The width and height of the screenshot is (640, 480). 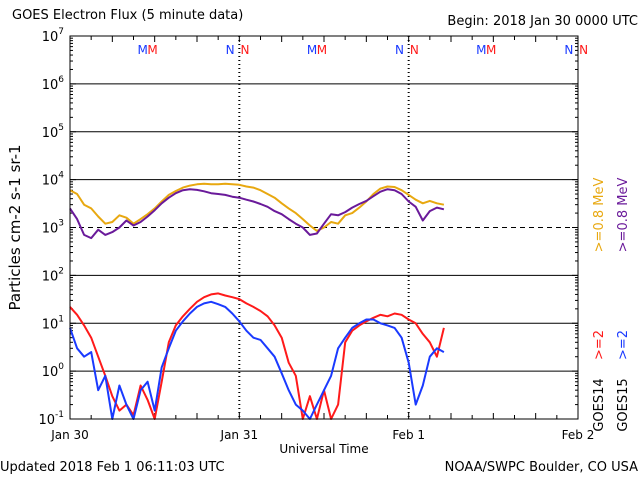 What do you see at coordinates (53, 84) in the screenshot?
I see `y-tick-label: 10⁶` at bounding box center [53, 84].